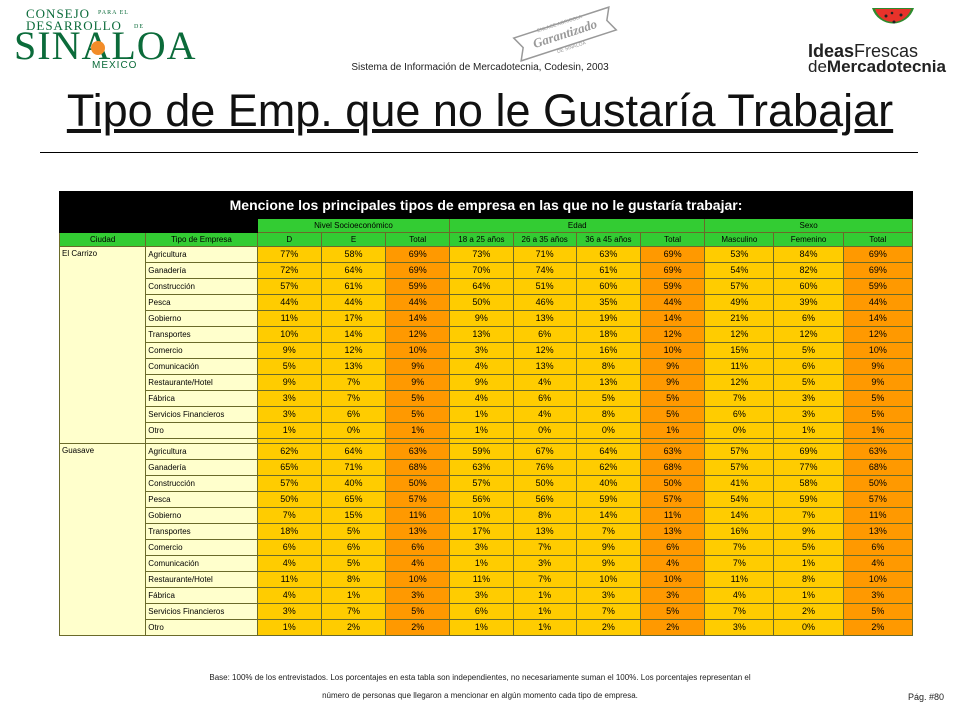  Describe the element at coordinates (544, 531) in the screenshot. I see `value-cell: 13%` at that location.